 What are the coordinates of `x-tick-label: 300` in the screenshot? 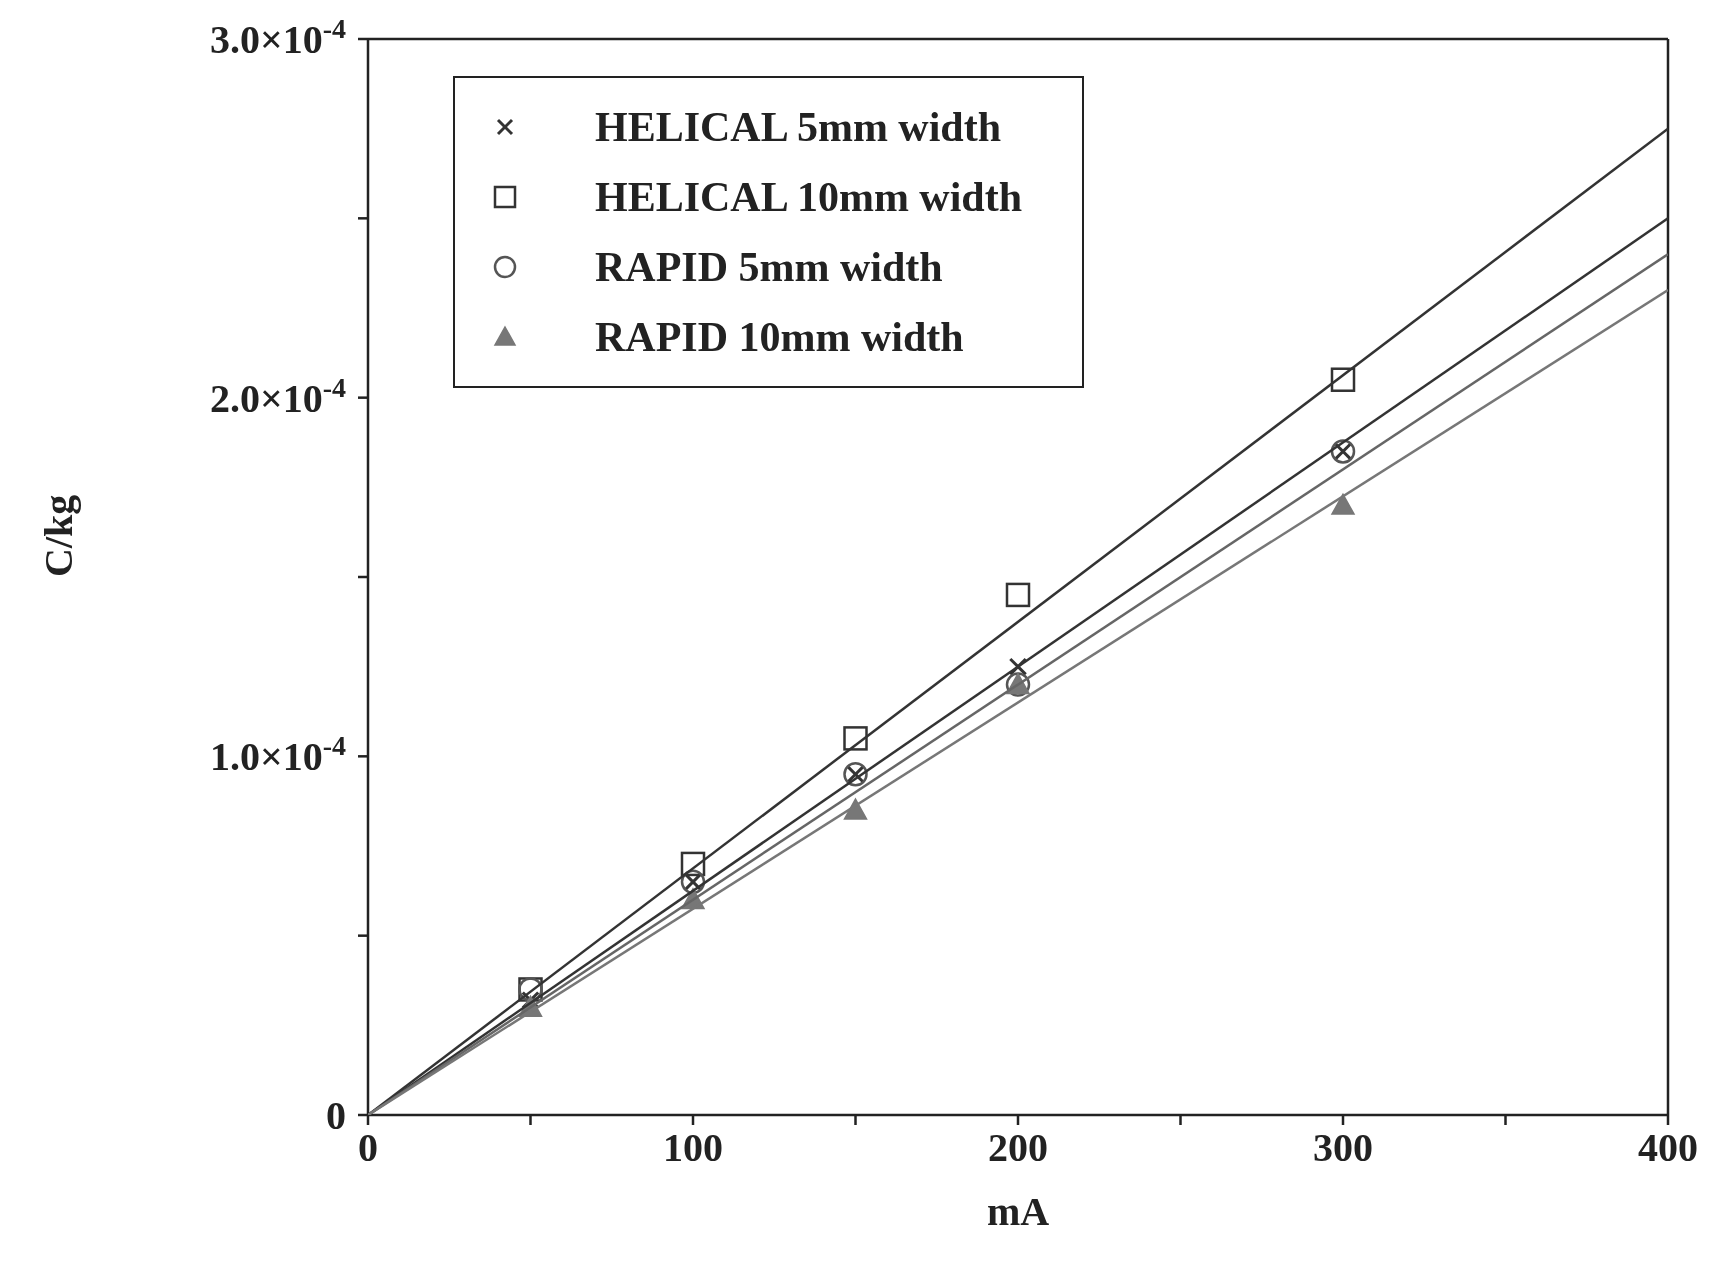 It's located at (1343, 1148).